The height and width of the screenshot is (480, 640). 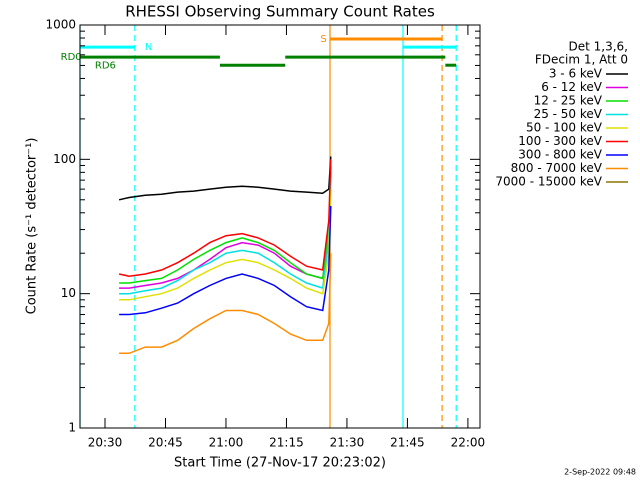 I want to click on y-tick-label: 1, so click(x=72, y=428).